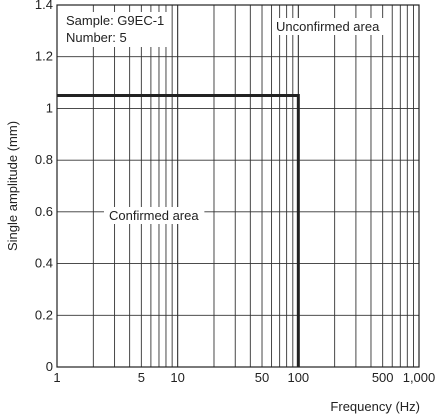 The image size is (435, 419). What do you see at coordinates (383, 377) in the screenshot?
I see `x-tick-label: 500` at bounding box center [383, 377].